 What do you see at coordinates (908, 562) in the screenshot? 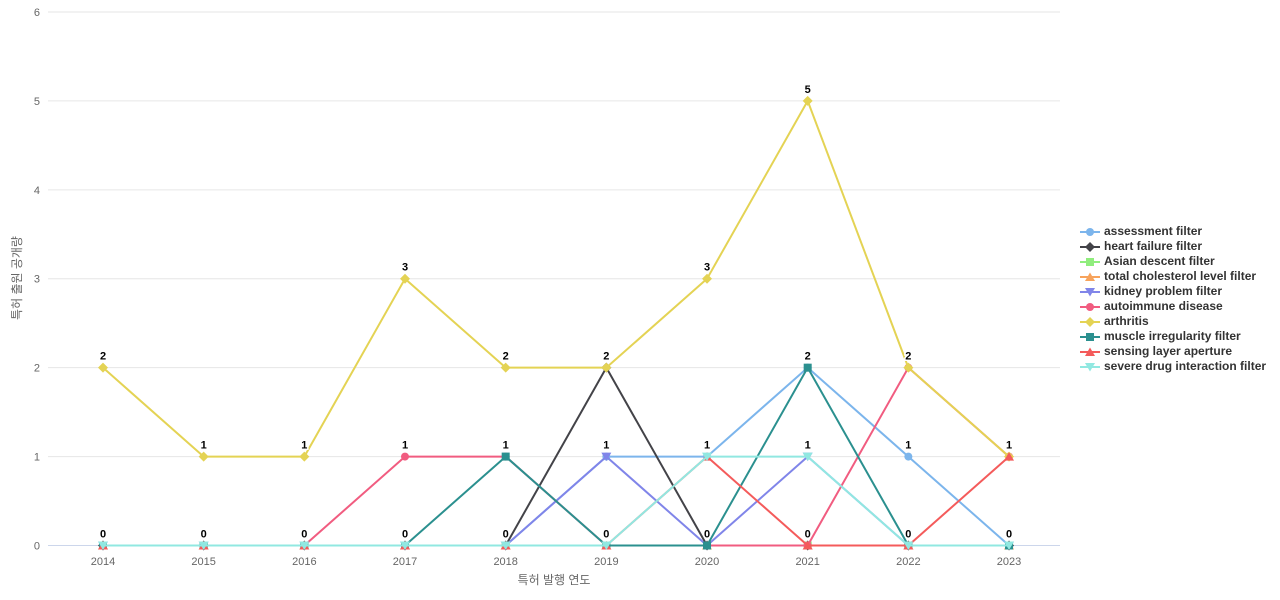
I see `x-tick-label: 2022` at bounding box center [908, 562].